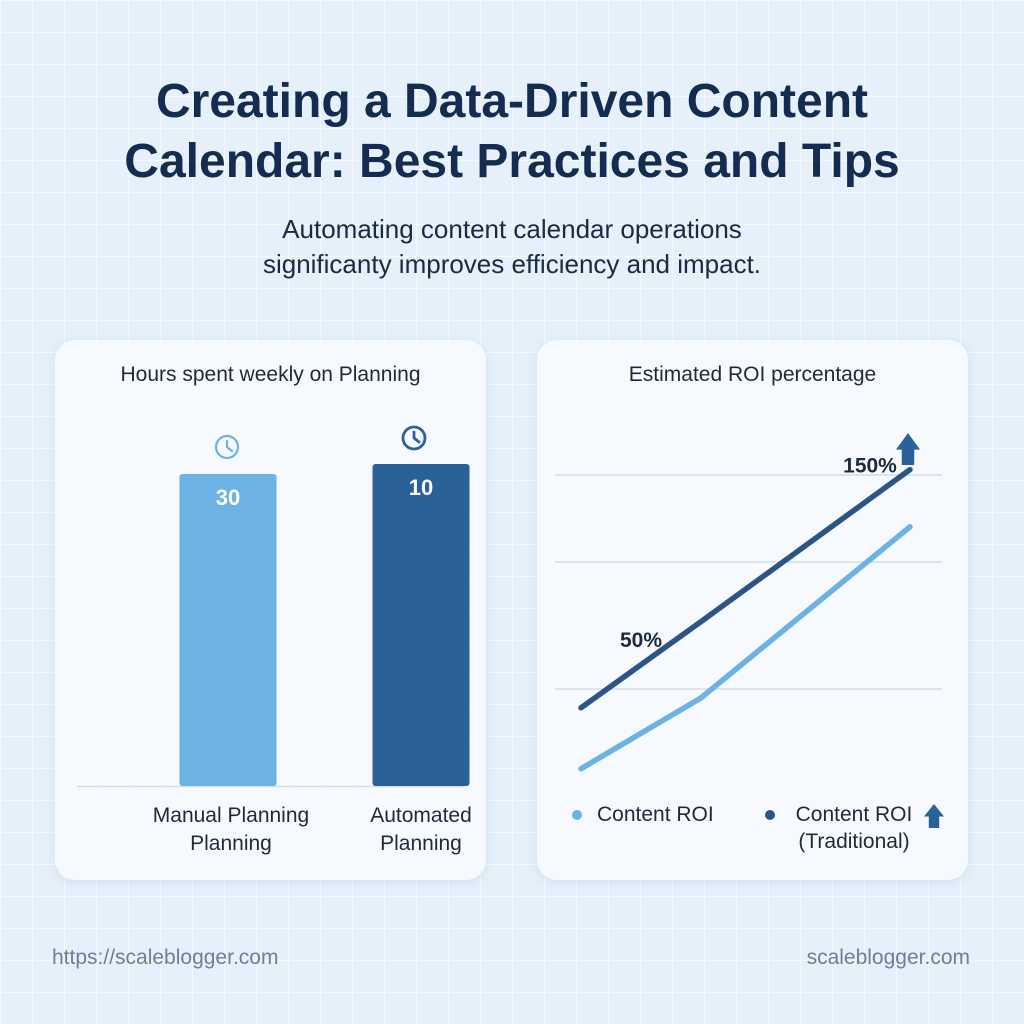 The width and height of the screenshot is (1024, 1024). Describe the element at coordinates (758, 553) in the screenshot. I see `annotations: 50% 150%` at that location.